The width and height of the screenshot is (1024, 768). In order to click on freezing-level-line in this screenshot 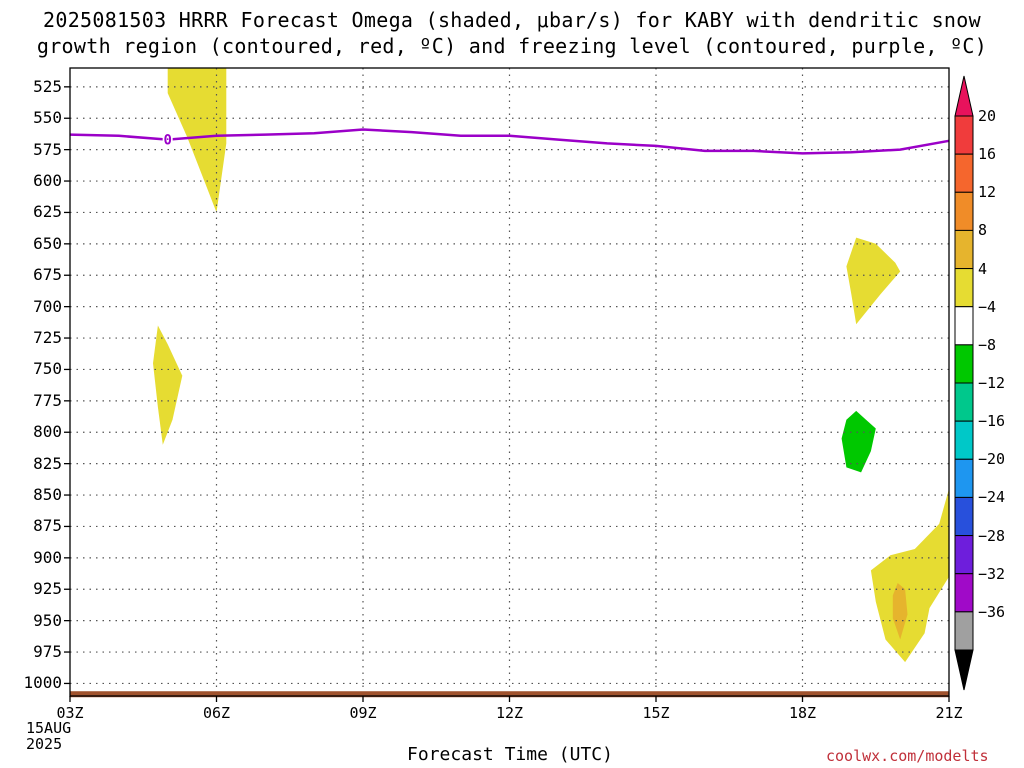, I will do `click(509, 141)`.